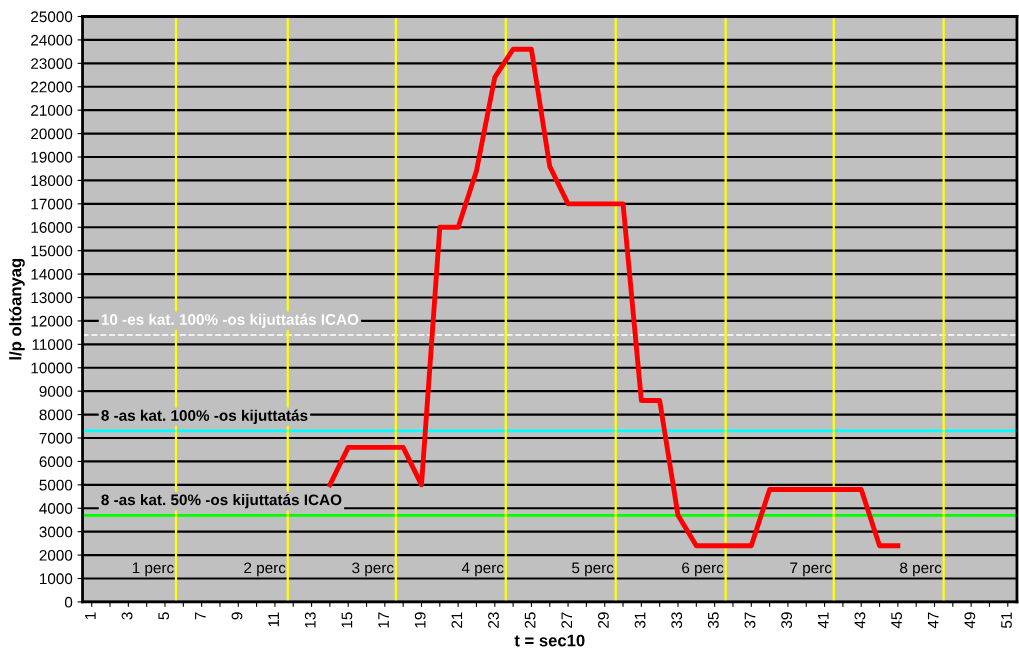 Image resolution: width=1019 pixels, height=660 pixels. Describe the element at coordinates (56, 462) in the screenshot. I see `y-tick-label: 6000` at that location.